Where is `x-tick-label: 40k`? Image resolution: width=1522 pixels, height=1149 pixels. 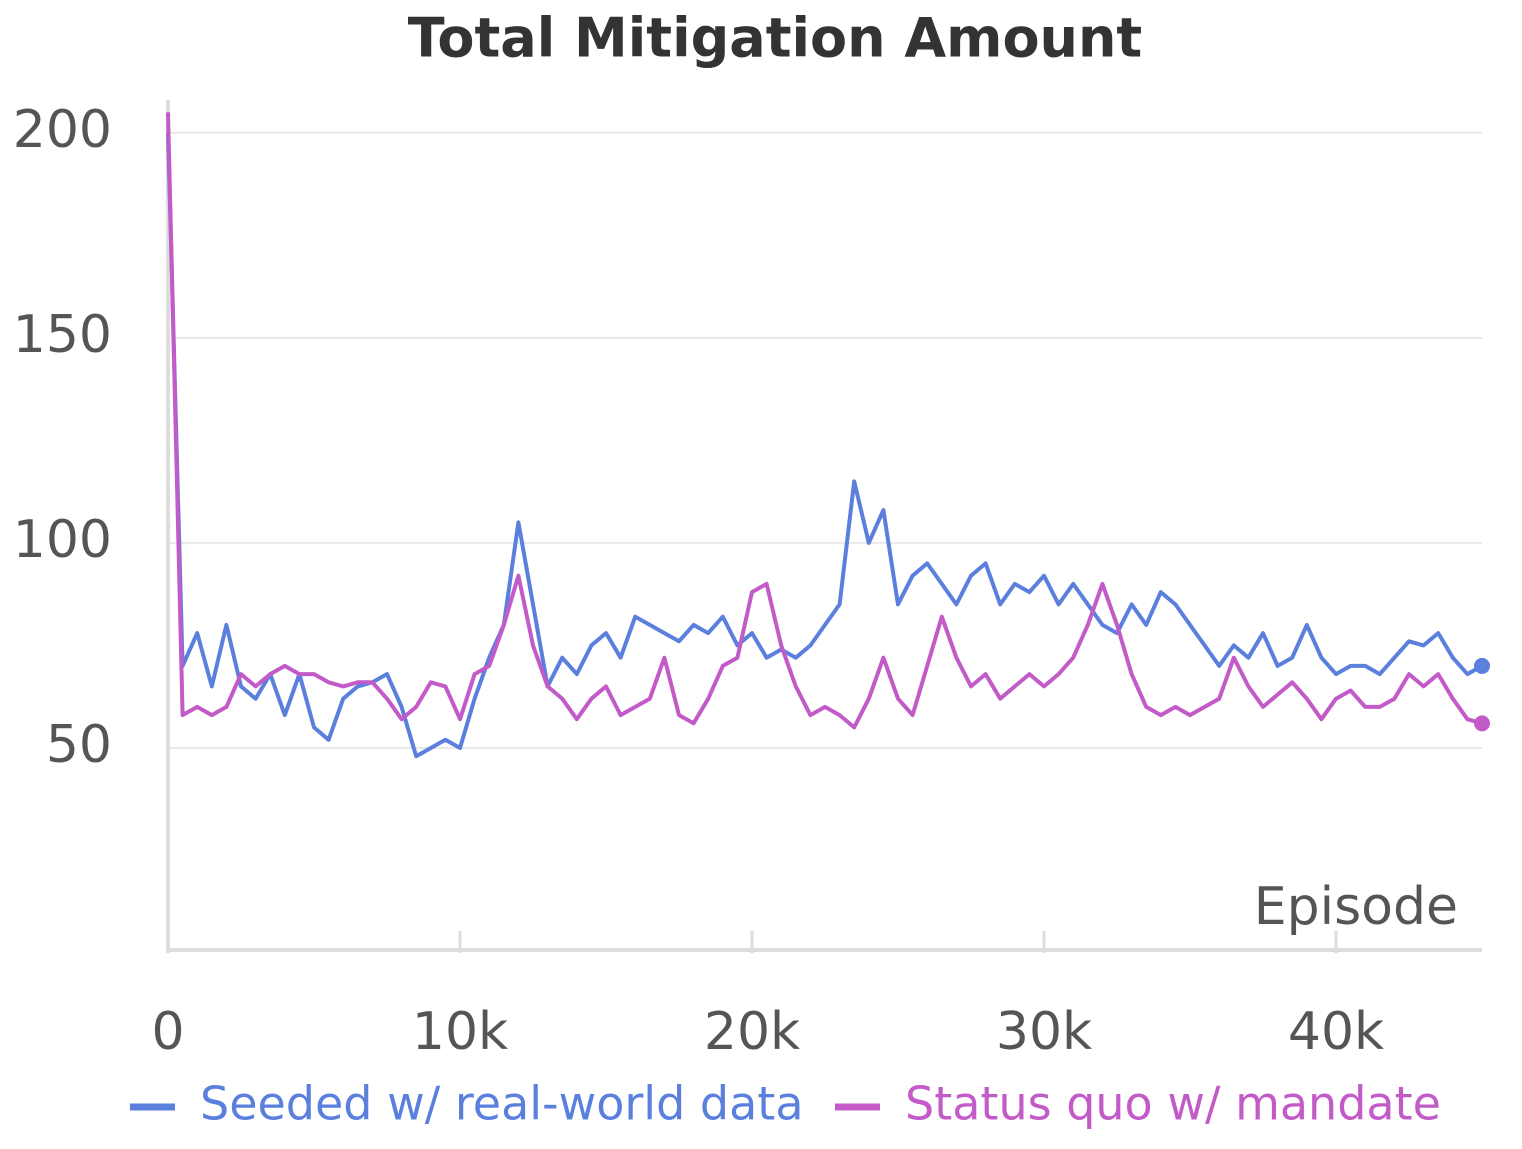 x-tick-label: 40k is located at coordinates (1336, 1032).